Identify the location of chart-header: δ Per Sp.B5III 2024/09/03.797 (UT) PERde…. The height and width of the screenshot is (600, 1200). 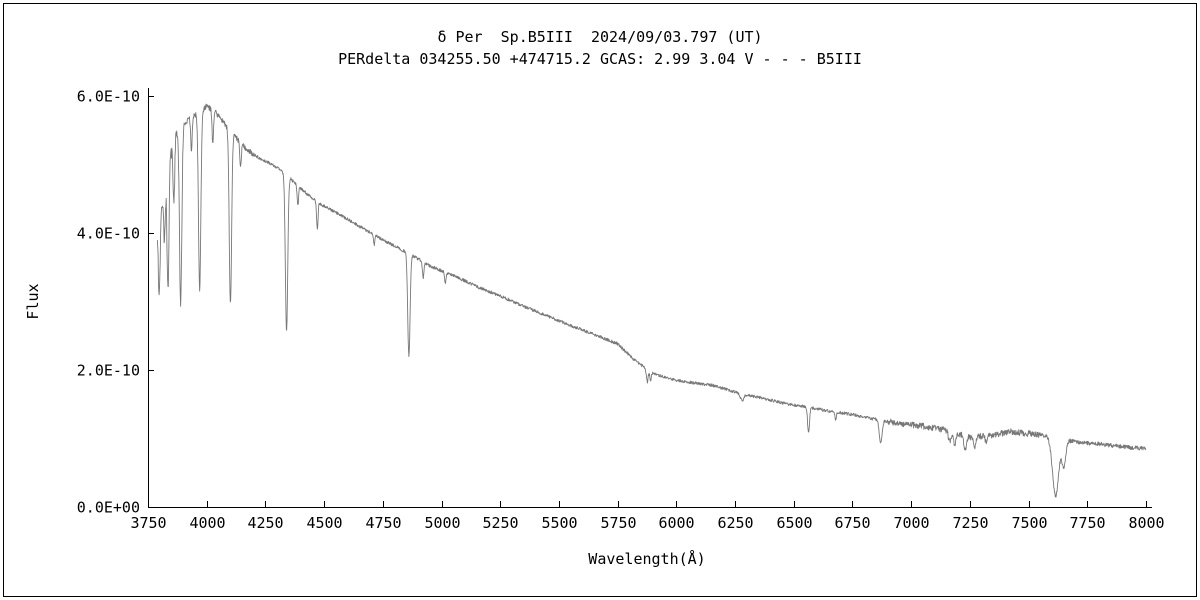
(600, 48).